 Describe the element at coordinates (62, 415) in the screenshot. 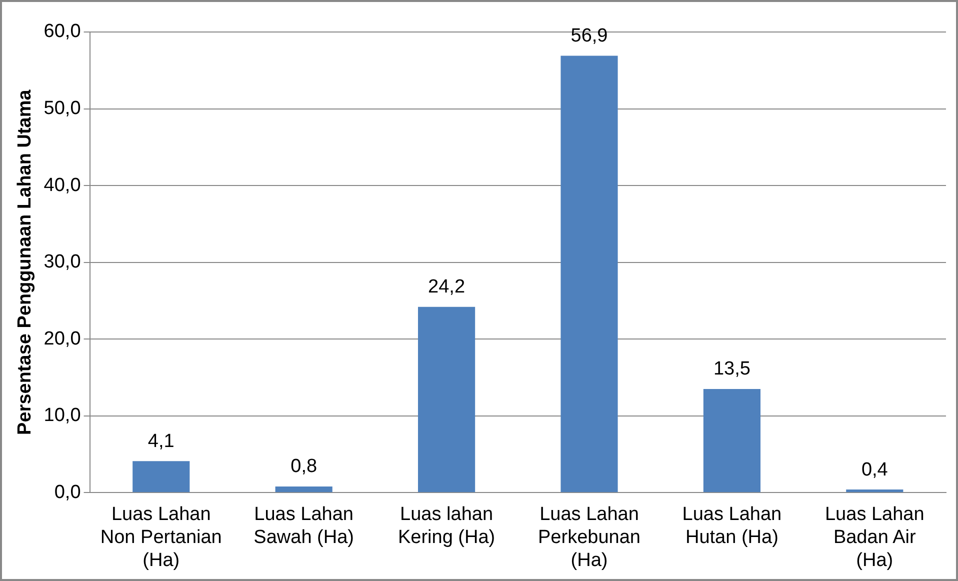

I see `y-tick-label: 10,0` at that location.